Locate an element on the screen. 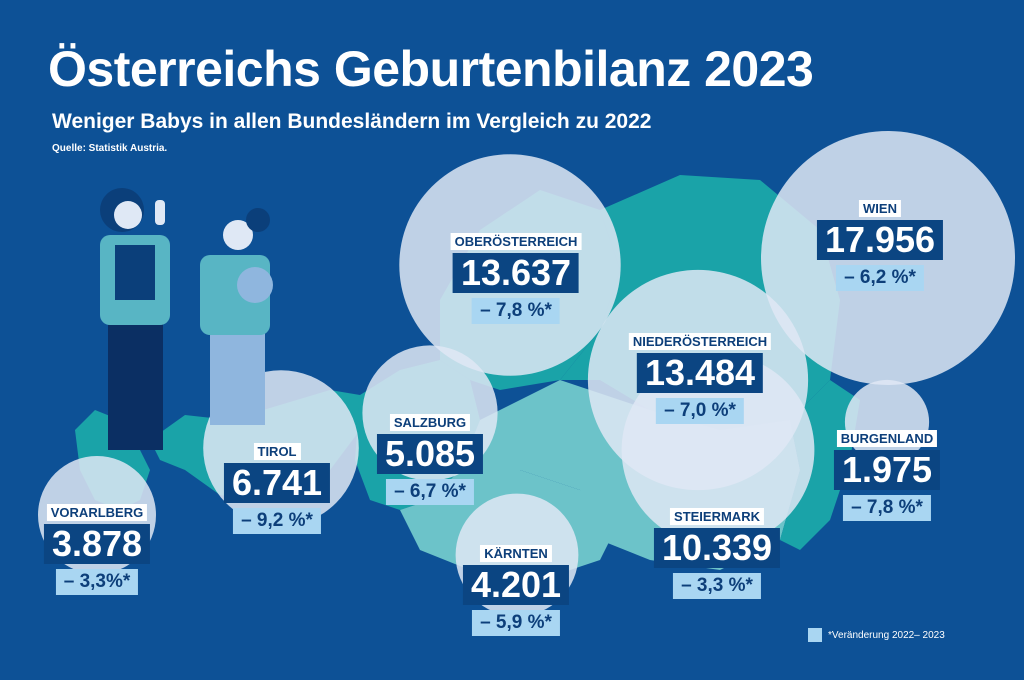 Image resolution: width=1024 pixels, height=680 pixels. region-niederoesterreich: NIEDERÖSTERREICH 13.484 – 7,0 %* is located at coordinates (700, 378).